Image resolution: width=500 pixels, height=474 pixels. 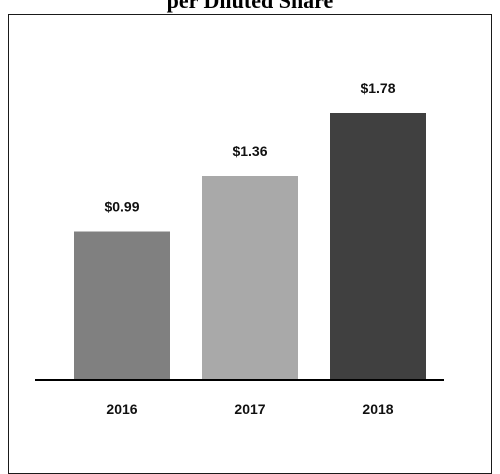 I want to click on x-tick-label-2017: 2017, so click(x=249, y=409).